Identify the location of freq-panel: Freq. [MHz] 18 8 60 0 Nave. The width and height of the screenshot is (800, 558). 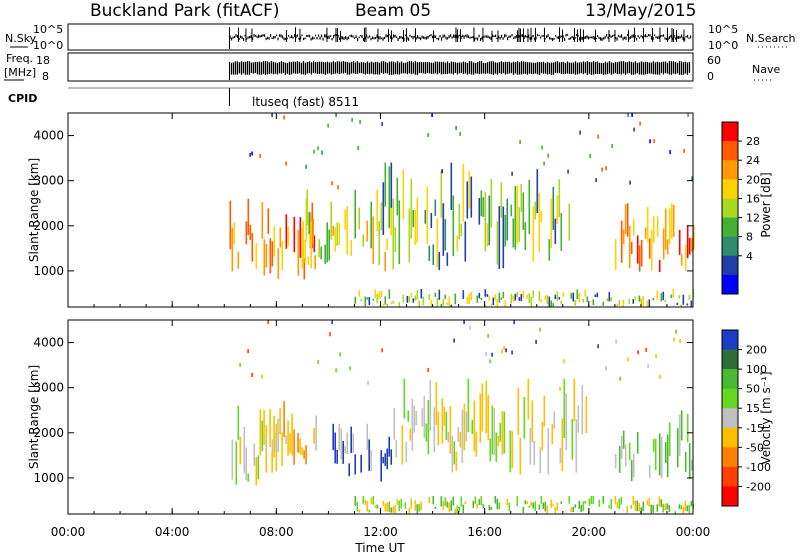
(392, 67).